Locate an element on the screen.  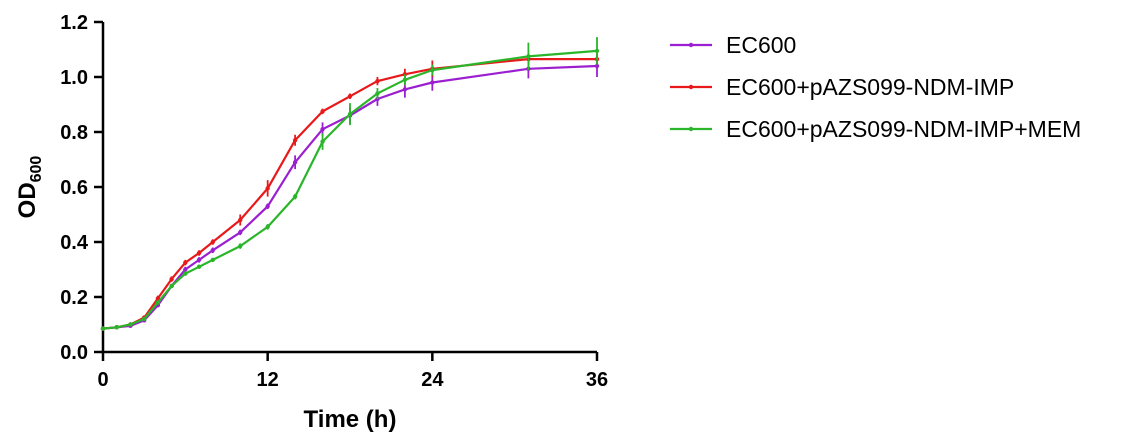
legend-item: EC600 is located at coordinates (733, 45).